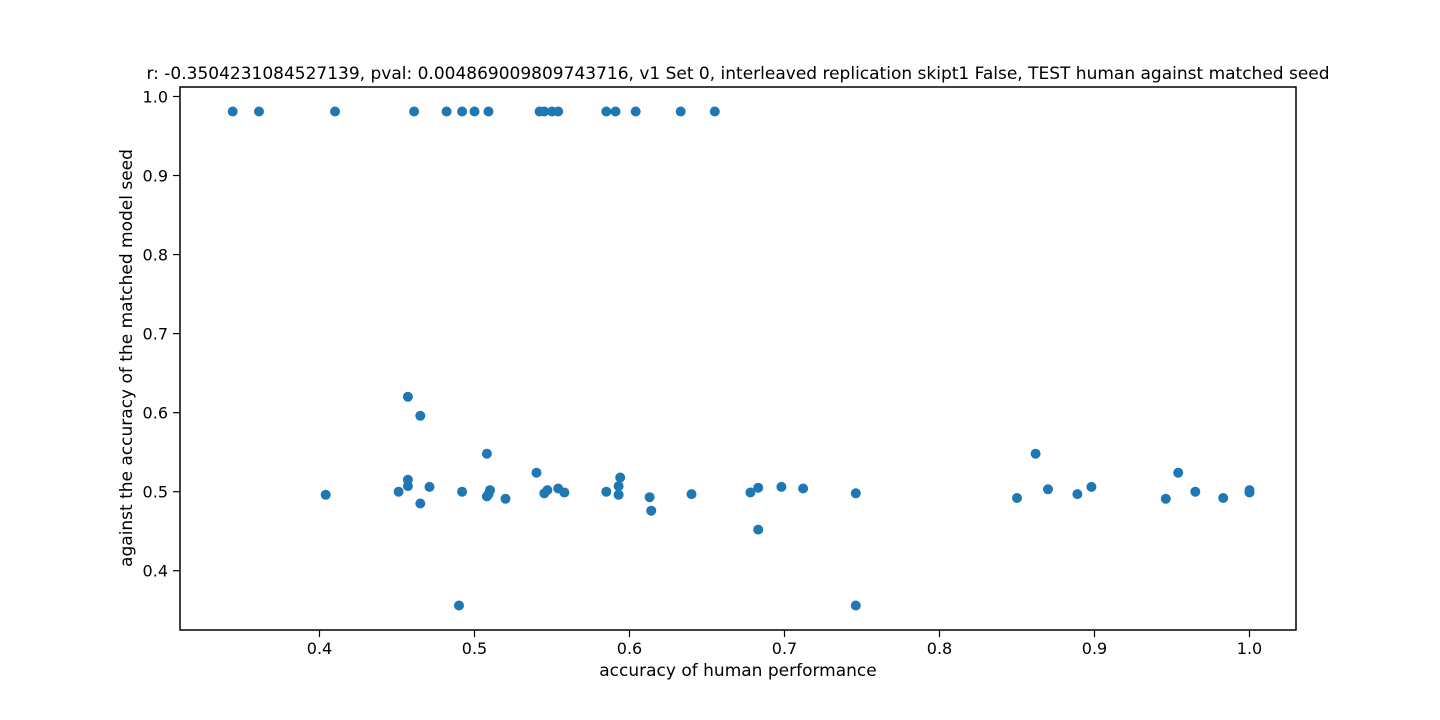 The height and width of the screenshot is (720, 1440). What do you see at coordinates (939, 648) in the screenshot?
I see `x-tick-label: 0.8` at bounding box center [939, 648].